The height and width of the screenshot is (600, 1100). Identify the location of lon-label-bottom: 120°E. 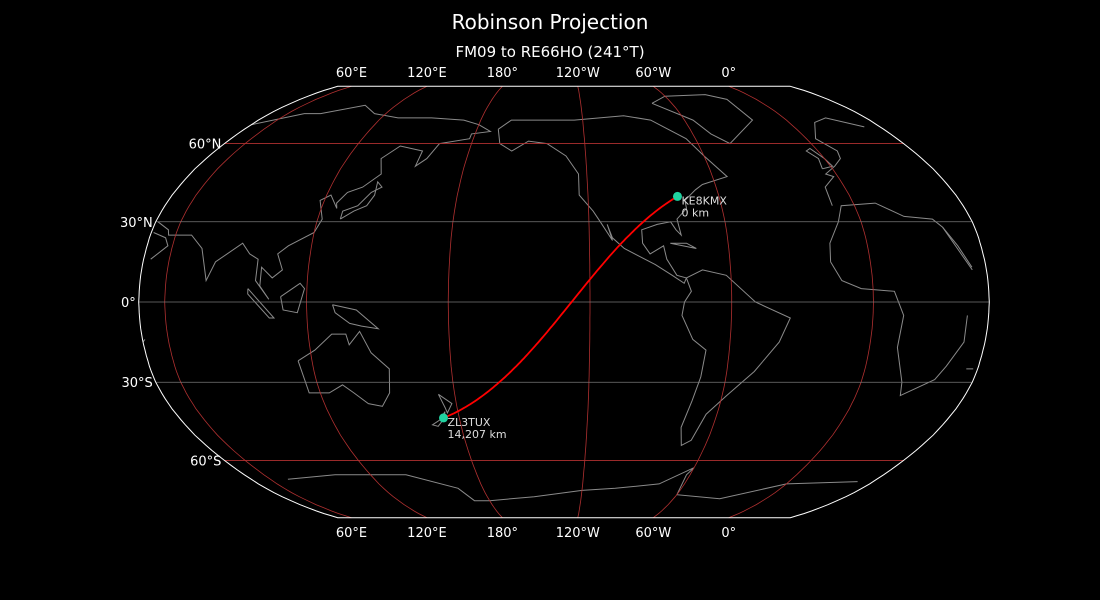
(427, 533).